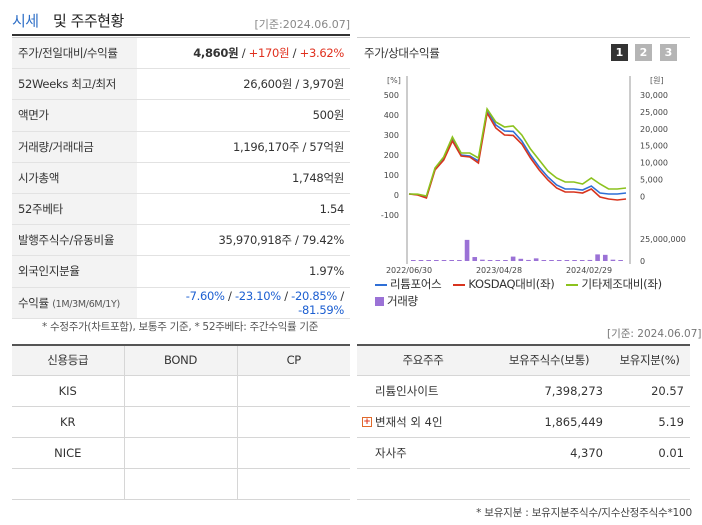  Describe the element at coordinates (74, 53) in the screenshot. I see `info-key: 주가/전일대비/수익률` at that location.